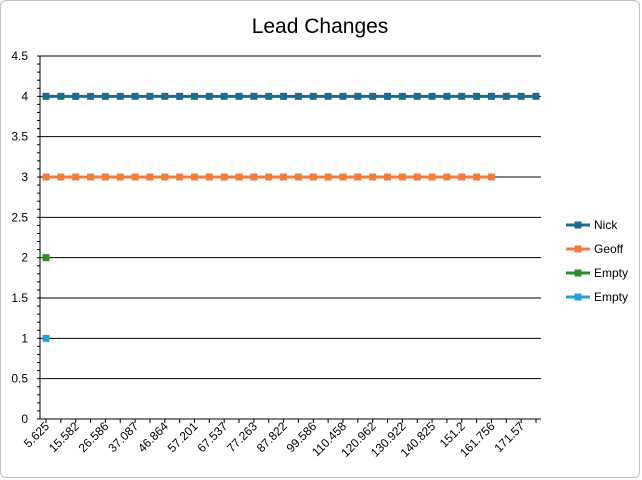  Describe the element at coordinates (592, 225) in the screenshot. I see `legend-item: Nick` at that location.